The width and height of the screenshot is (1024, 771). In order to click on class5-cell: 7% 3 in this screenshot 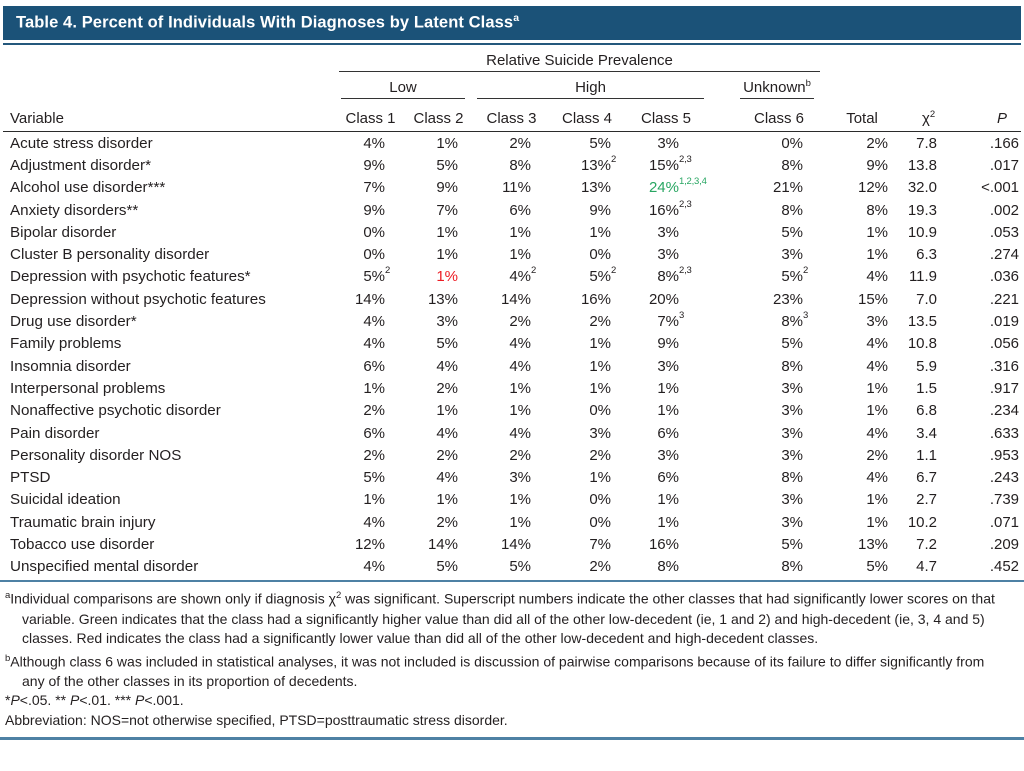, I will do `click(671, 320)`.